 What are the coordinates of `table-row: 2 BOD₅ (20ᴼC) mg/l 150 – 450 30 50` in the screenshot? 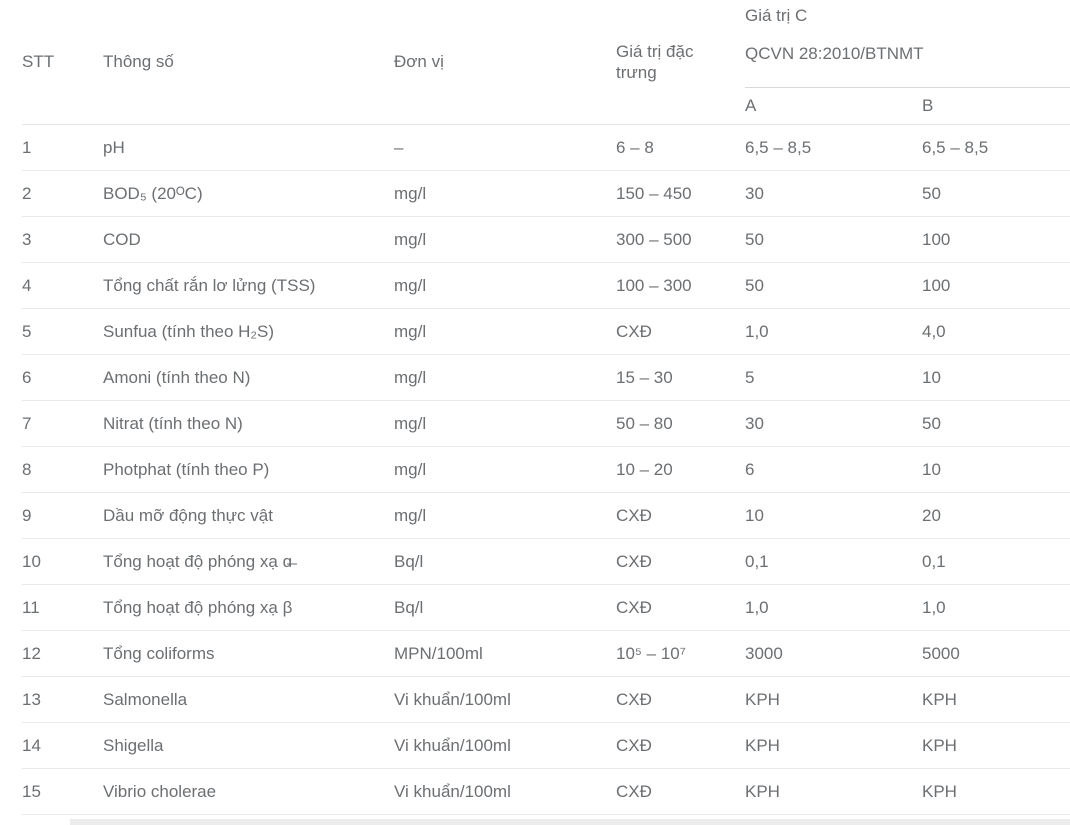 It's located at (546, 193).